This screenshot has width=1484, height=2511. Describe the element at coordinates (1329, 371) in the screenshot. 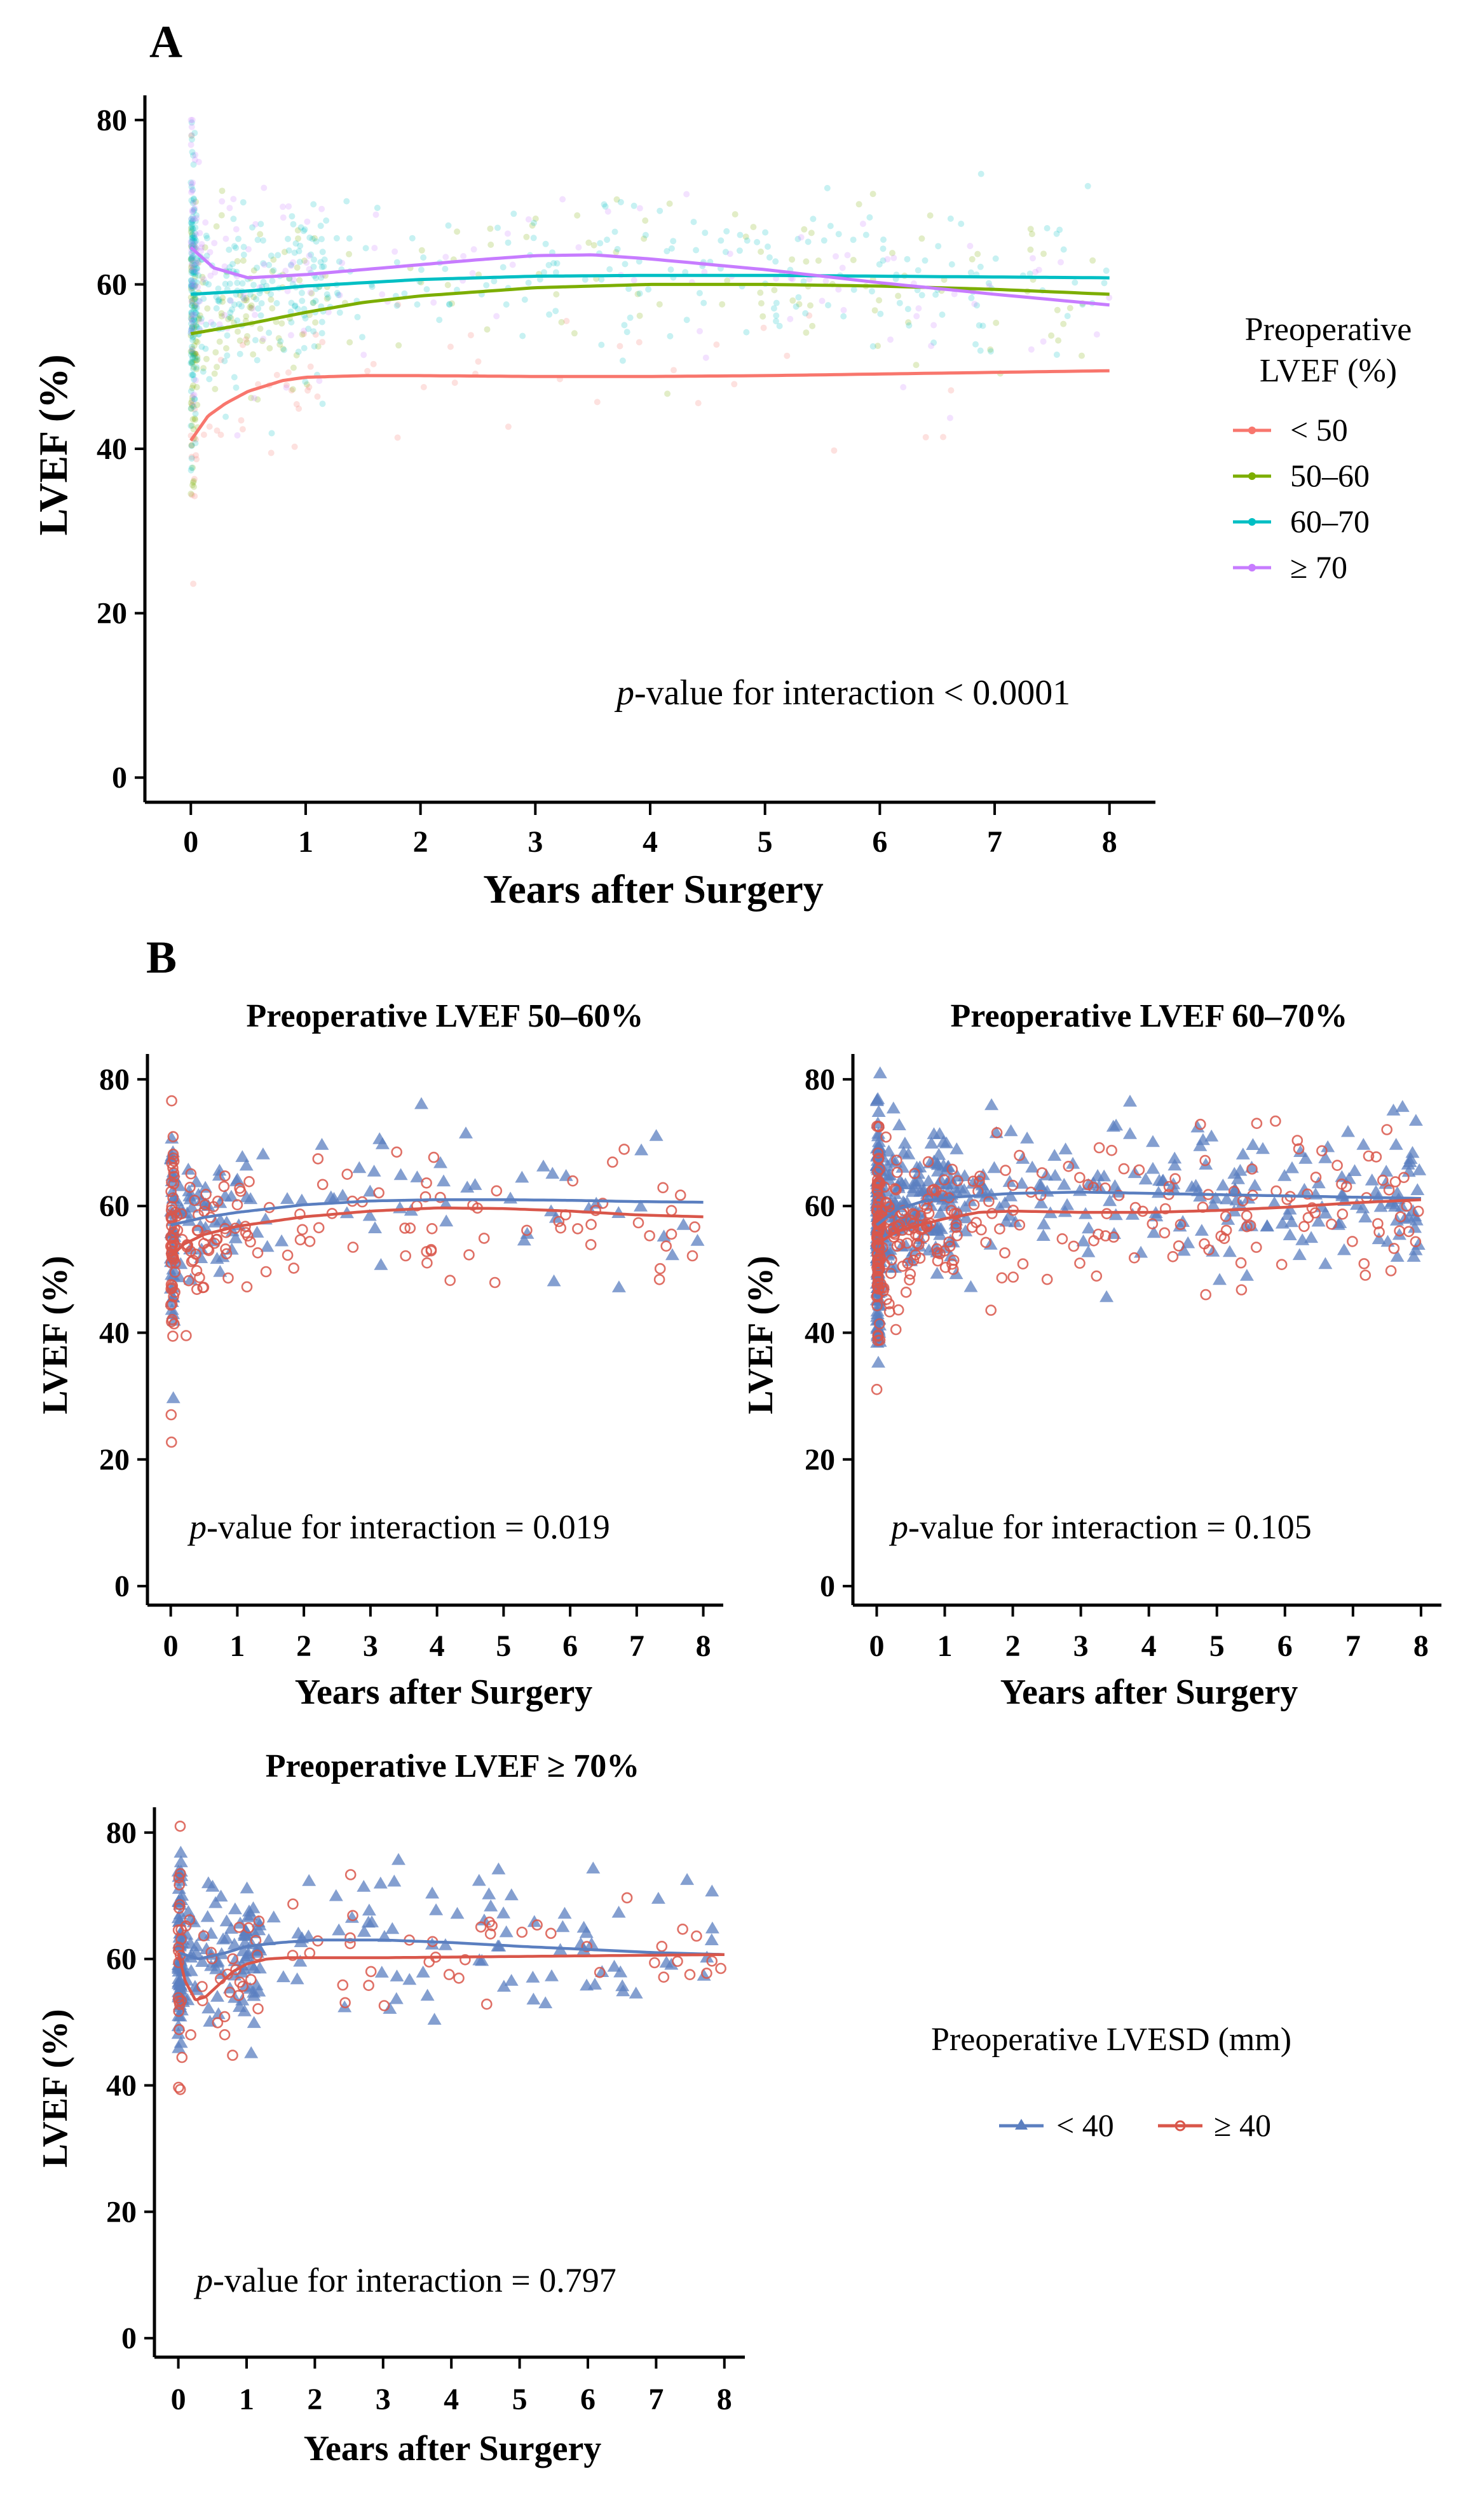

I see `panel-a-legend-title-line2: LVEF (%)` at that location.